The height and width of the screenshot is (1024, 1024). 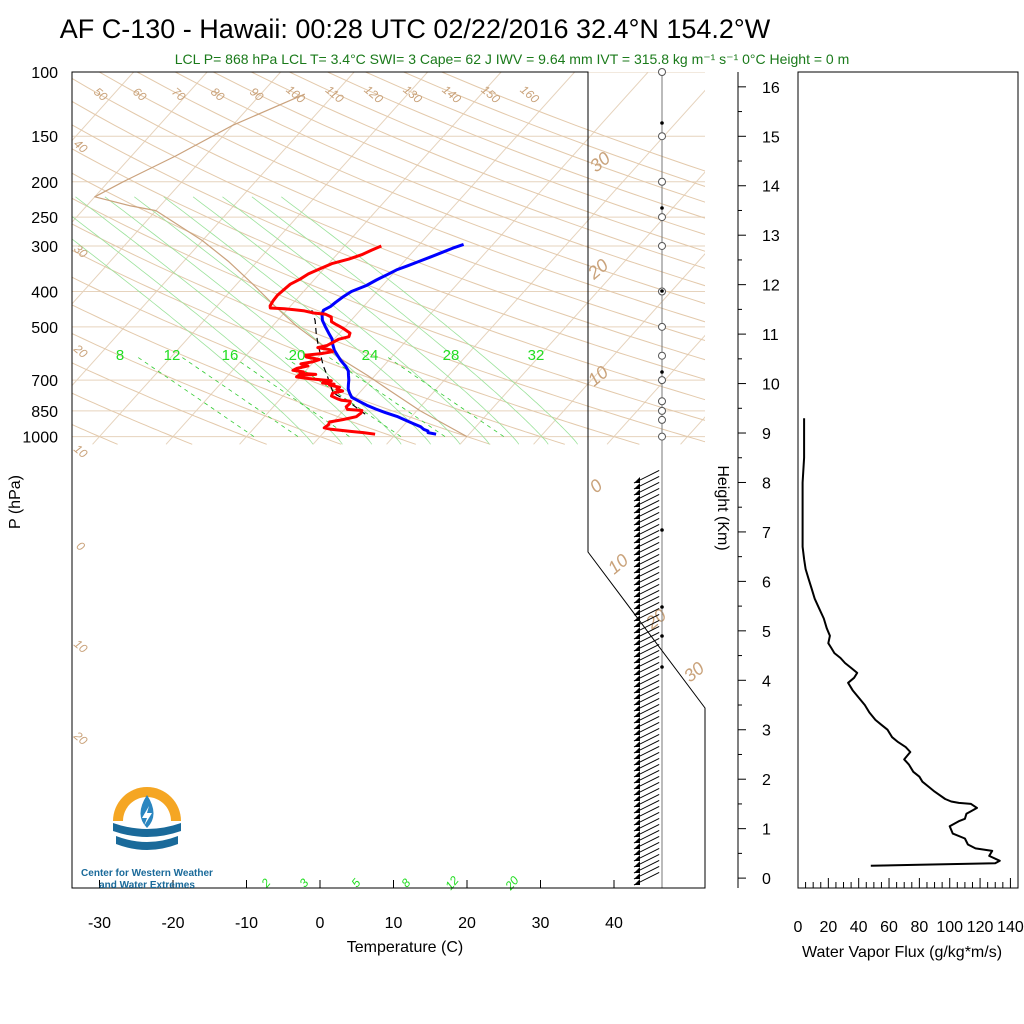 What do you see at coordinates (120, 355) in the screenshot?
I see `moist-adiabat-label: 8` at bounding box center [120, 355].